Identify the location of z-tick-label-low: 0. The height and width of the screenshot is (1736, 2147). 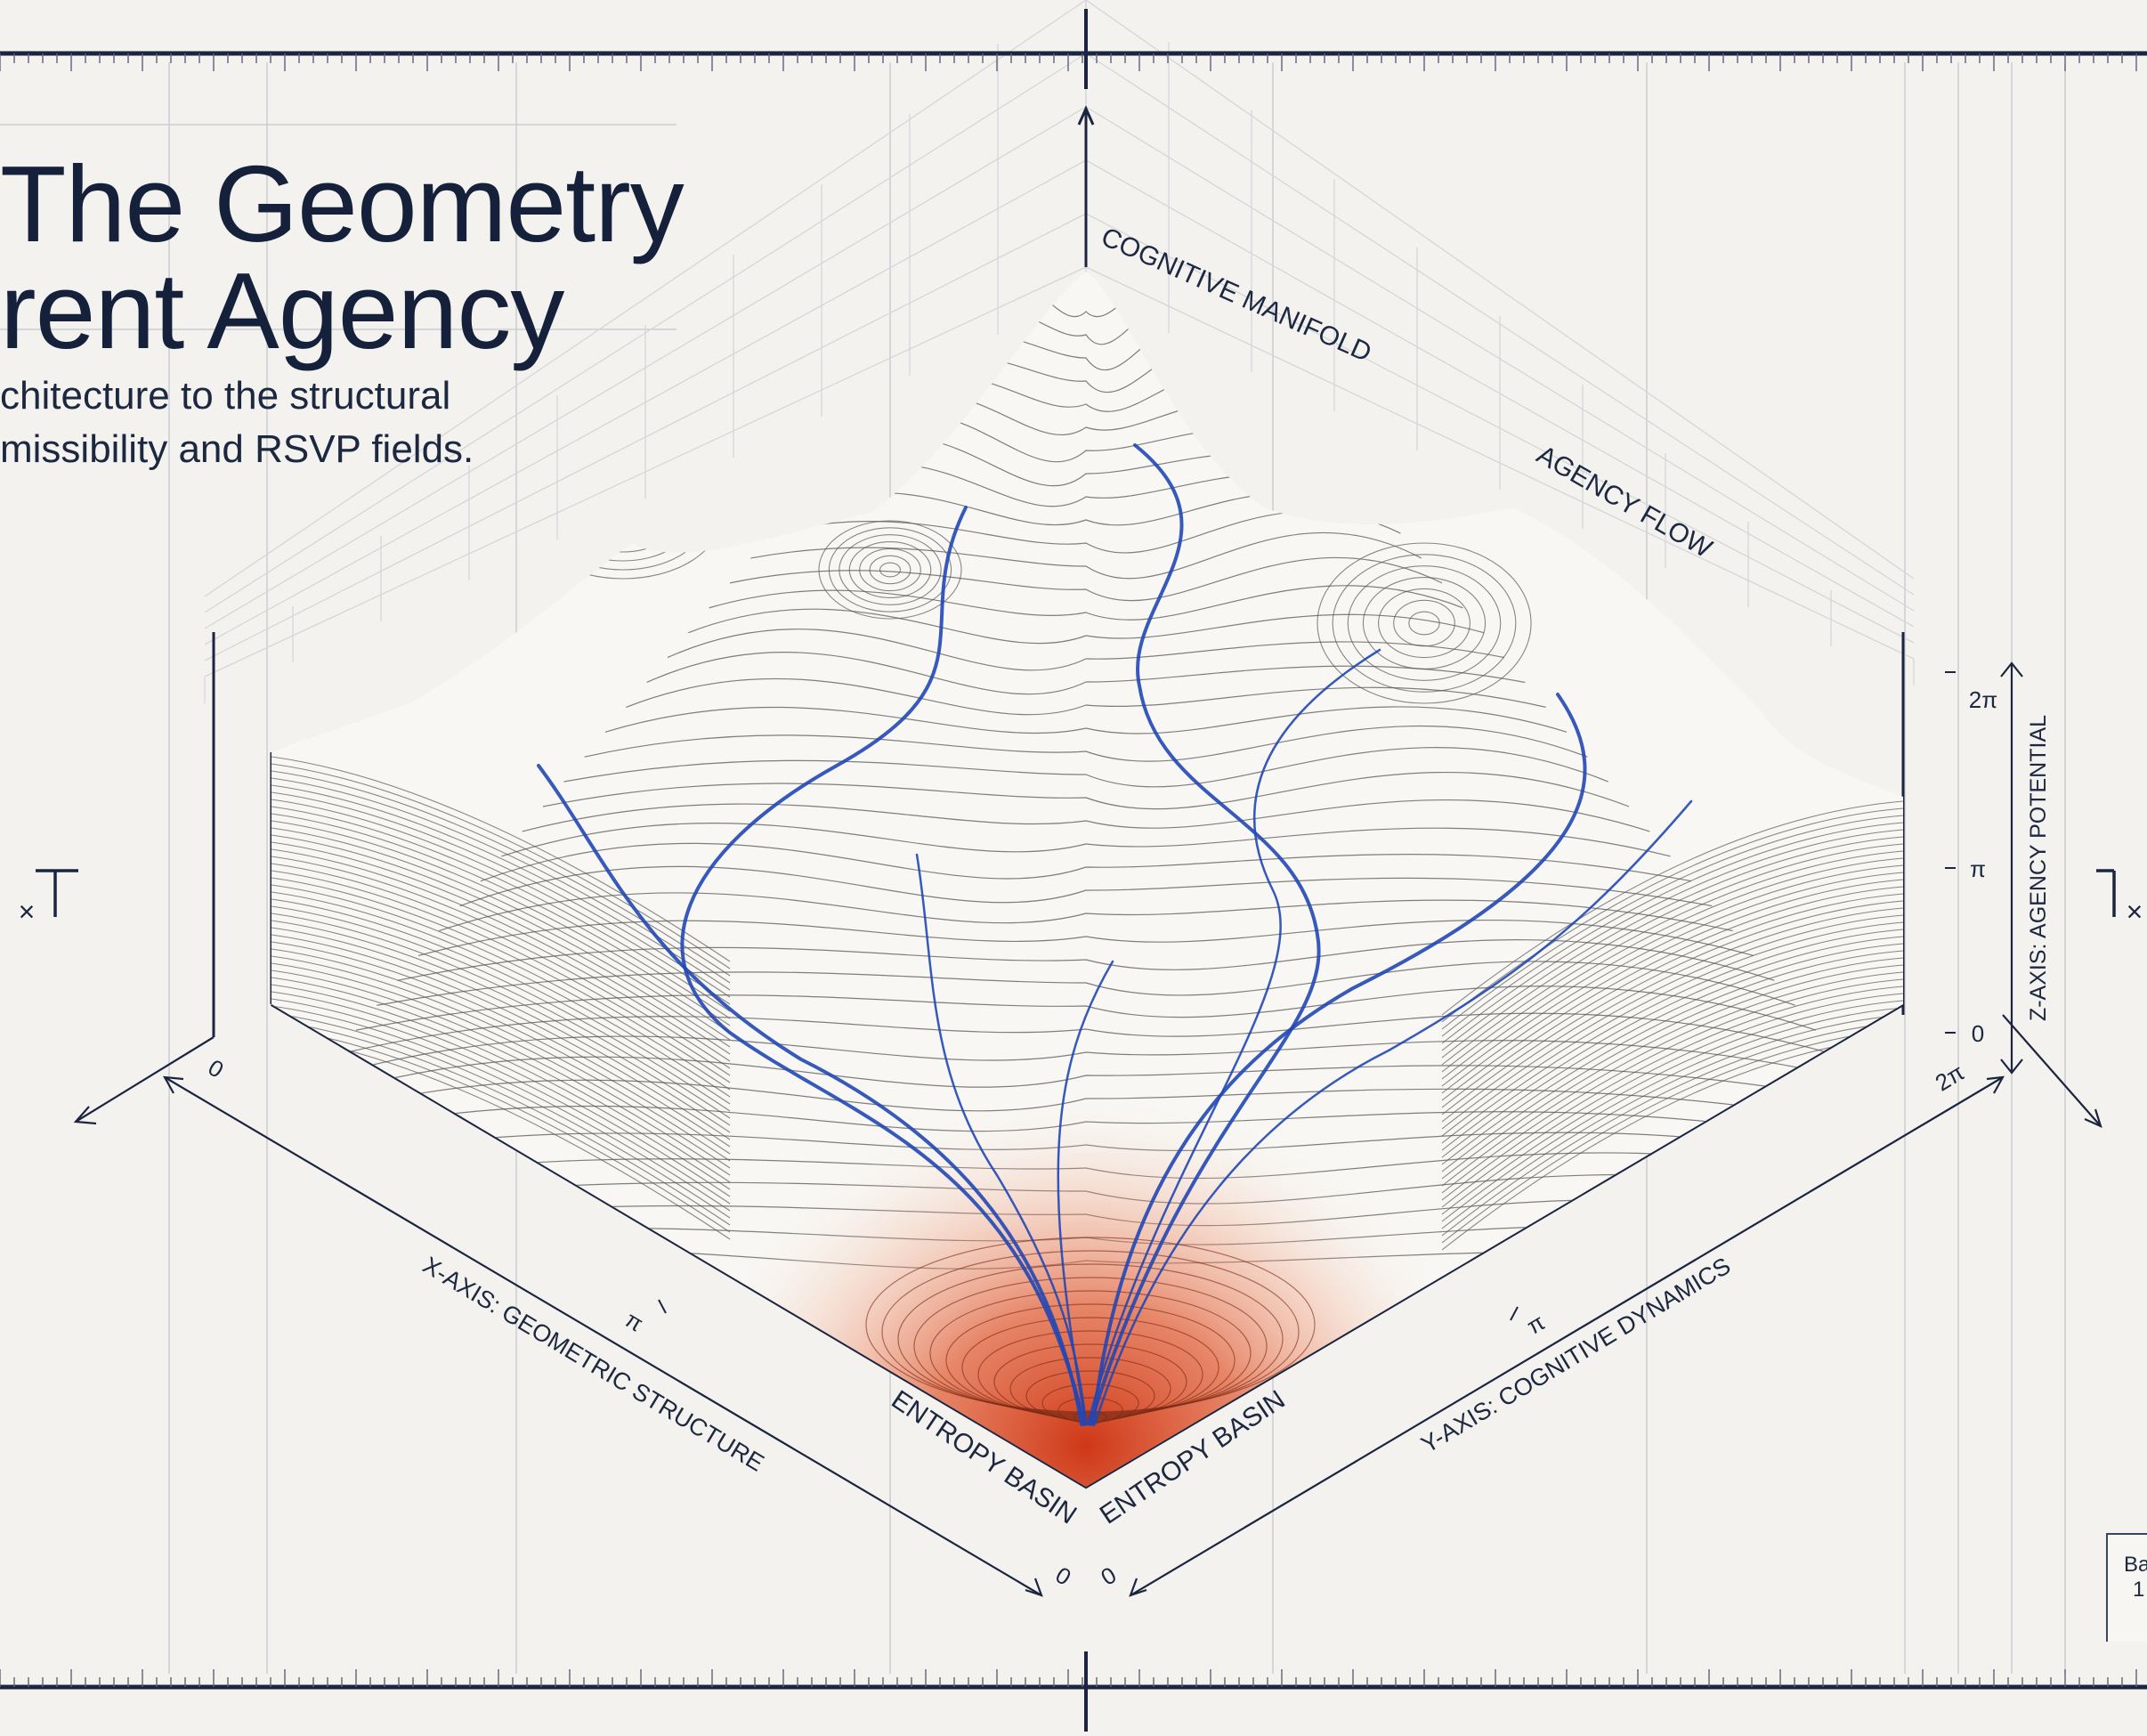
(1978, 1033).